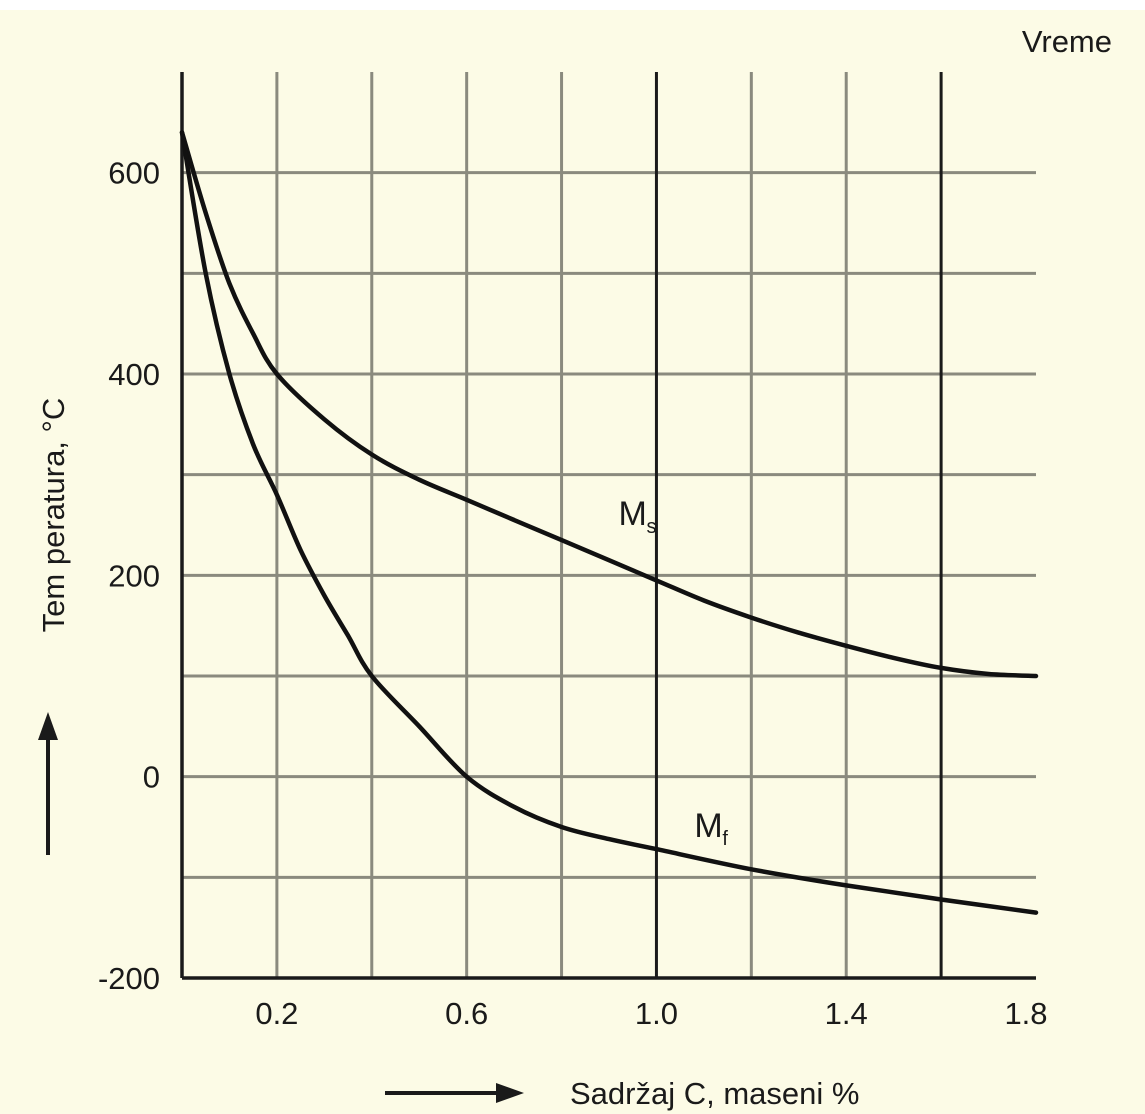 The width and height of the screenshot is (1145, 1114). I want to click on series-label-mf: M, so click(708, 826).